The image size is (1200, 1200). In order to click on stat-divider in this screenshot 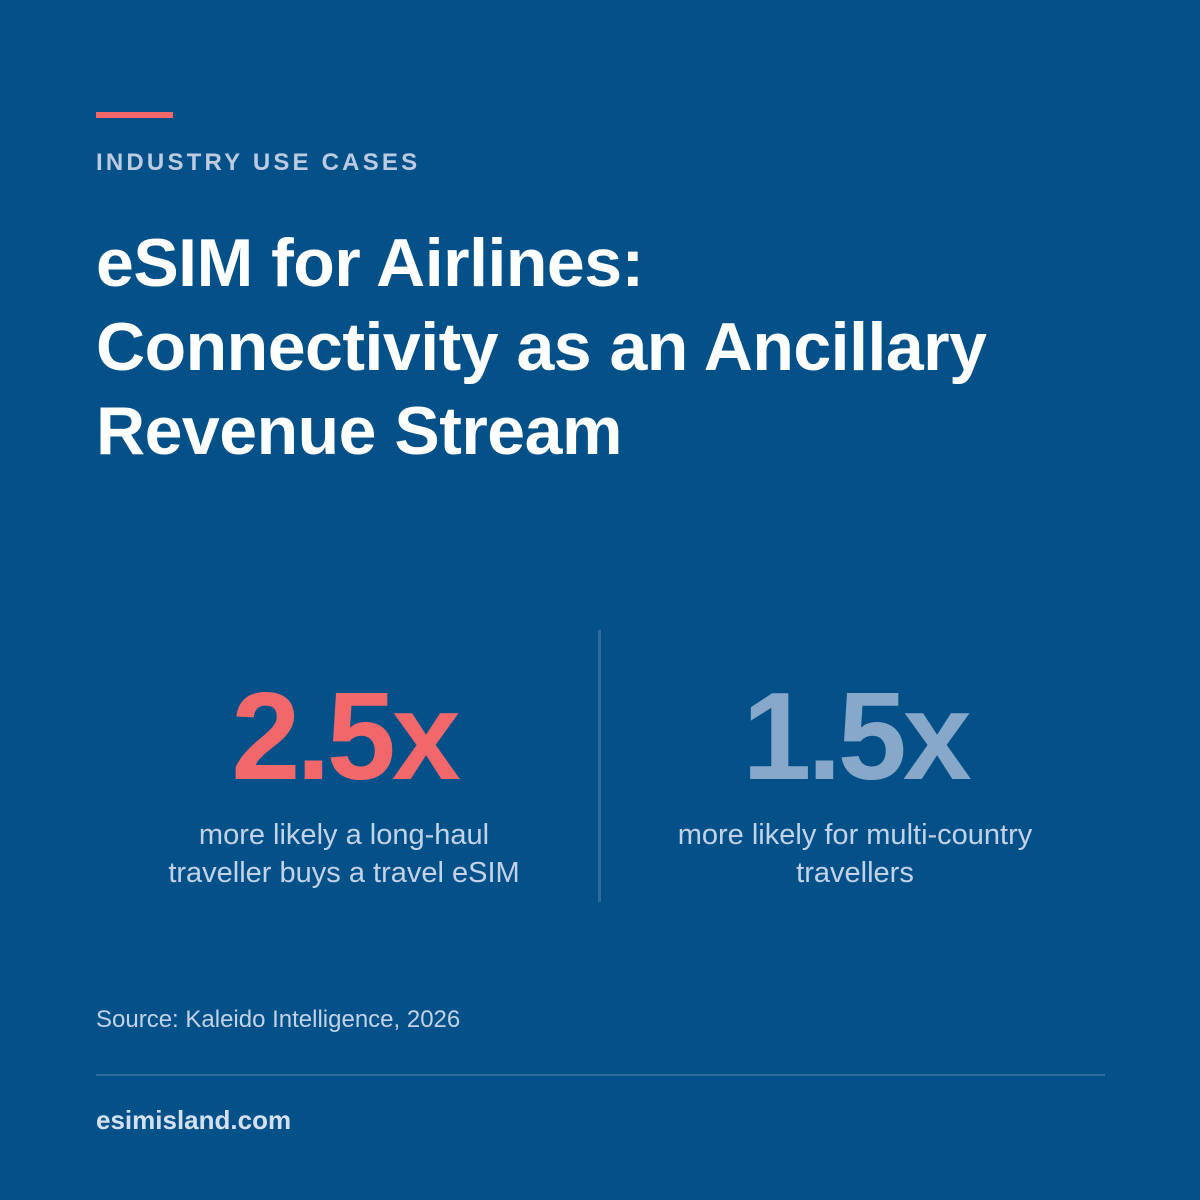, I will do `click(599, 766)`.